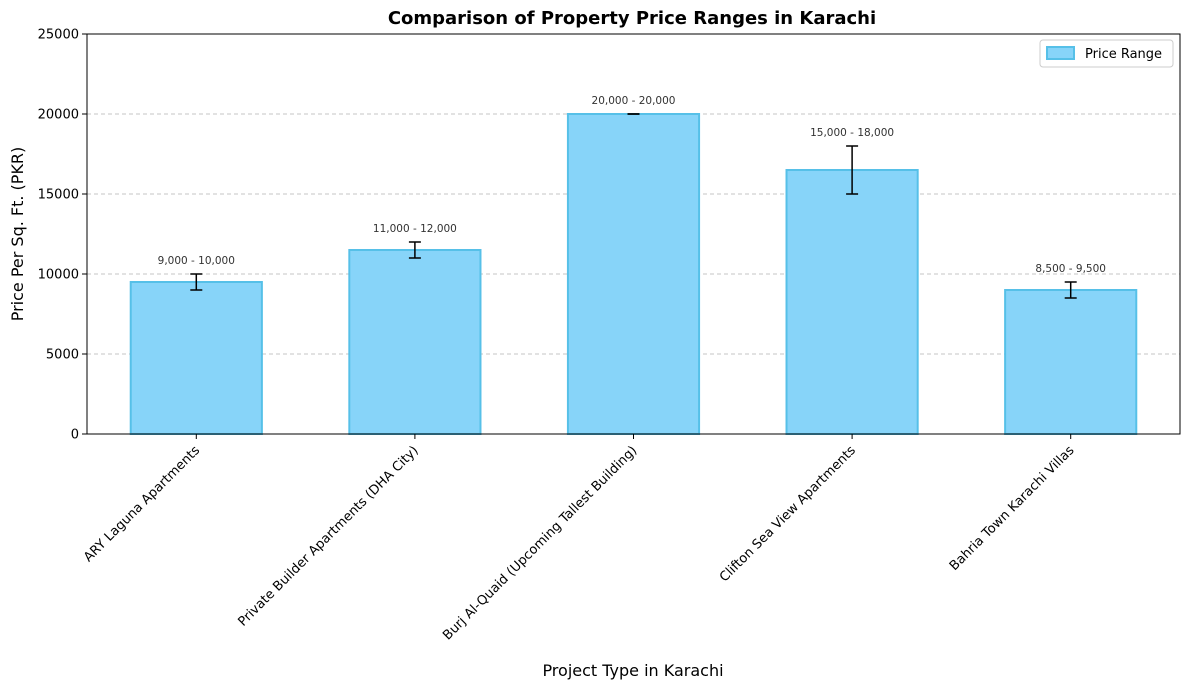 The image size is (1189, 690). What do you see at coordinates (632, 670) in the screenshot?
I see `x-axis-title: Project Type in Karachi` at bounding box center [632, 670].